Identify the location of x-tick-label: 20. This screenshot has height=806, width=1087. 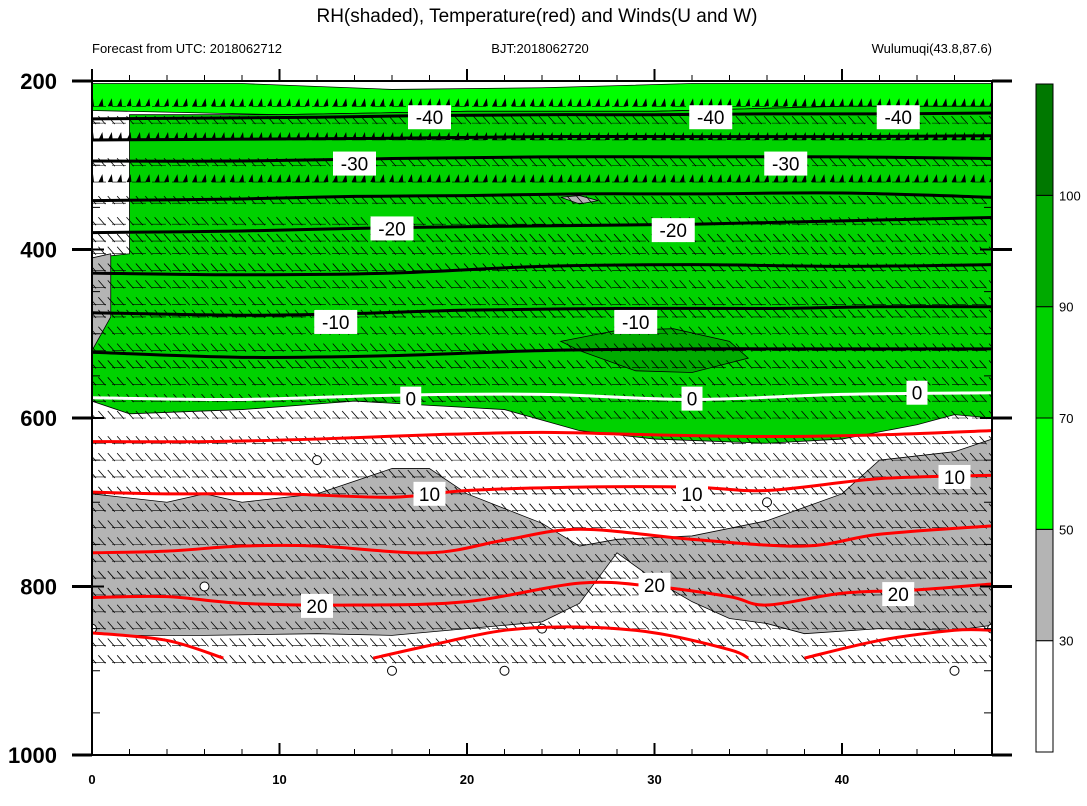
(467, 779).